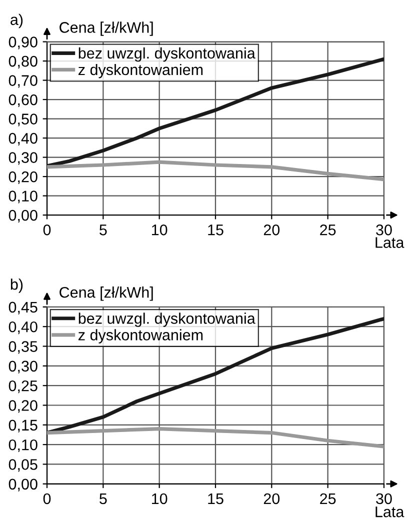 The height and width of the screenshot is (522, 416). Describe the element at coordinates (23, 120) in the screenshot. I see `y-tick-label: 0,50` at that location.